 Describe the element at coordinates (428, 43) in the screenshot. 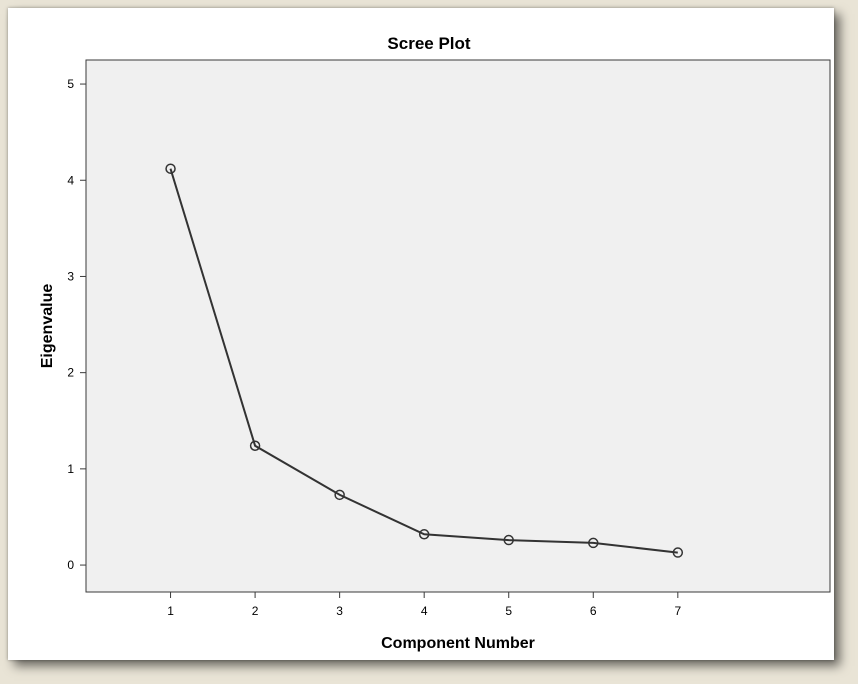

I see `chart-title: Scree Plot` at that location.